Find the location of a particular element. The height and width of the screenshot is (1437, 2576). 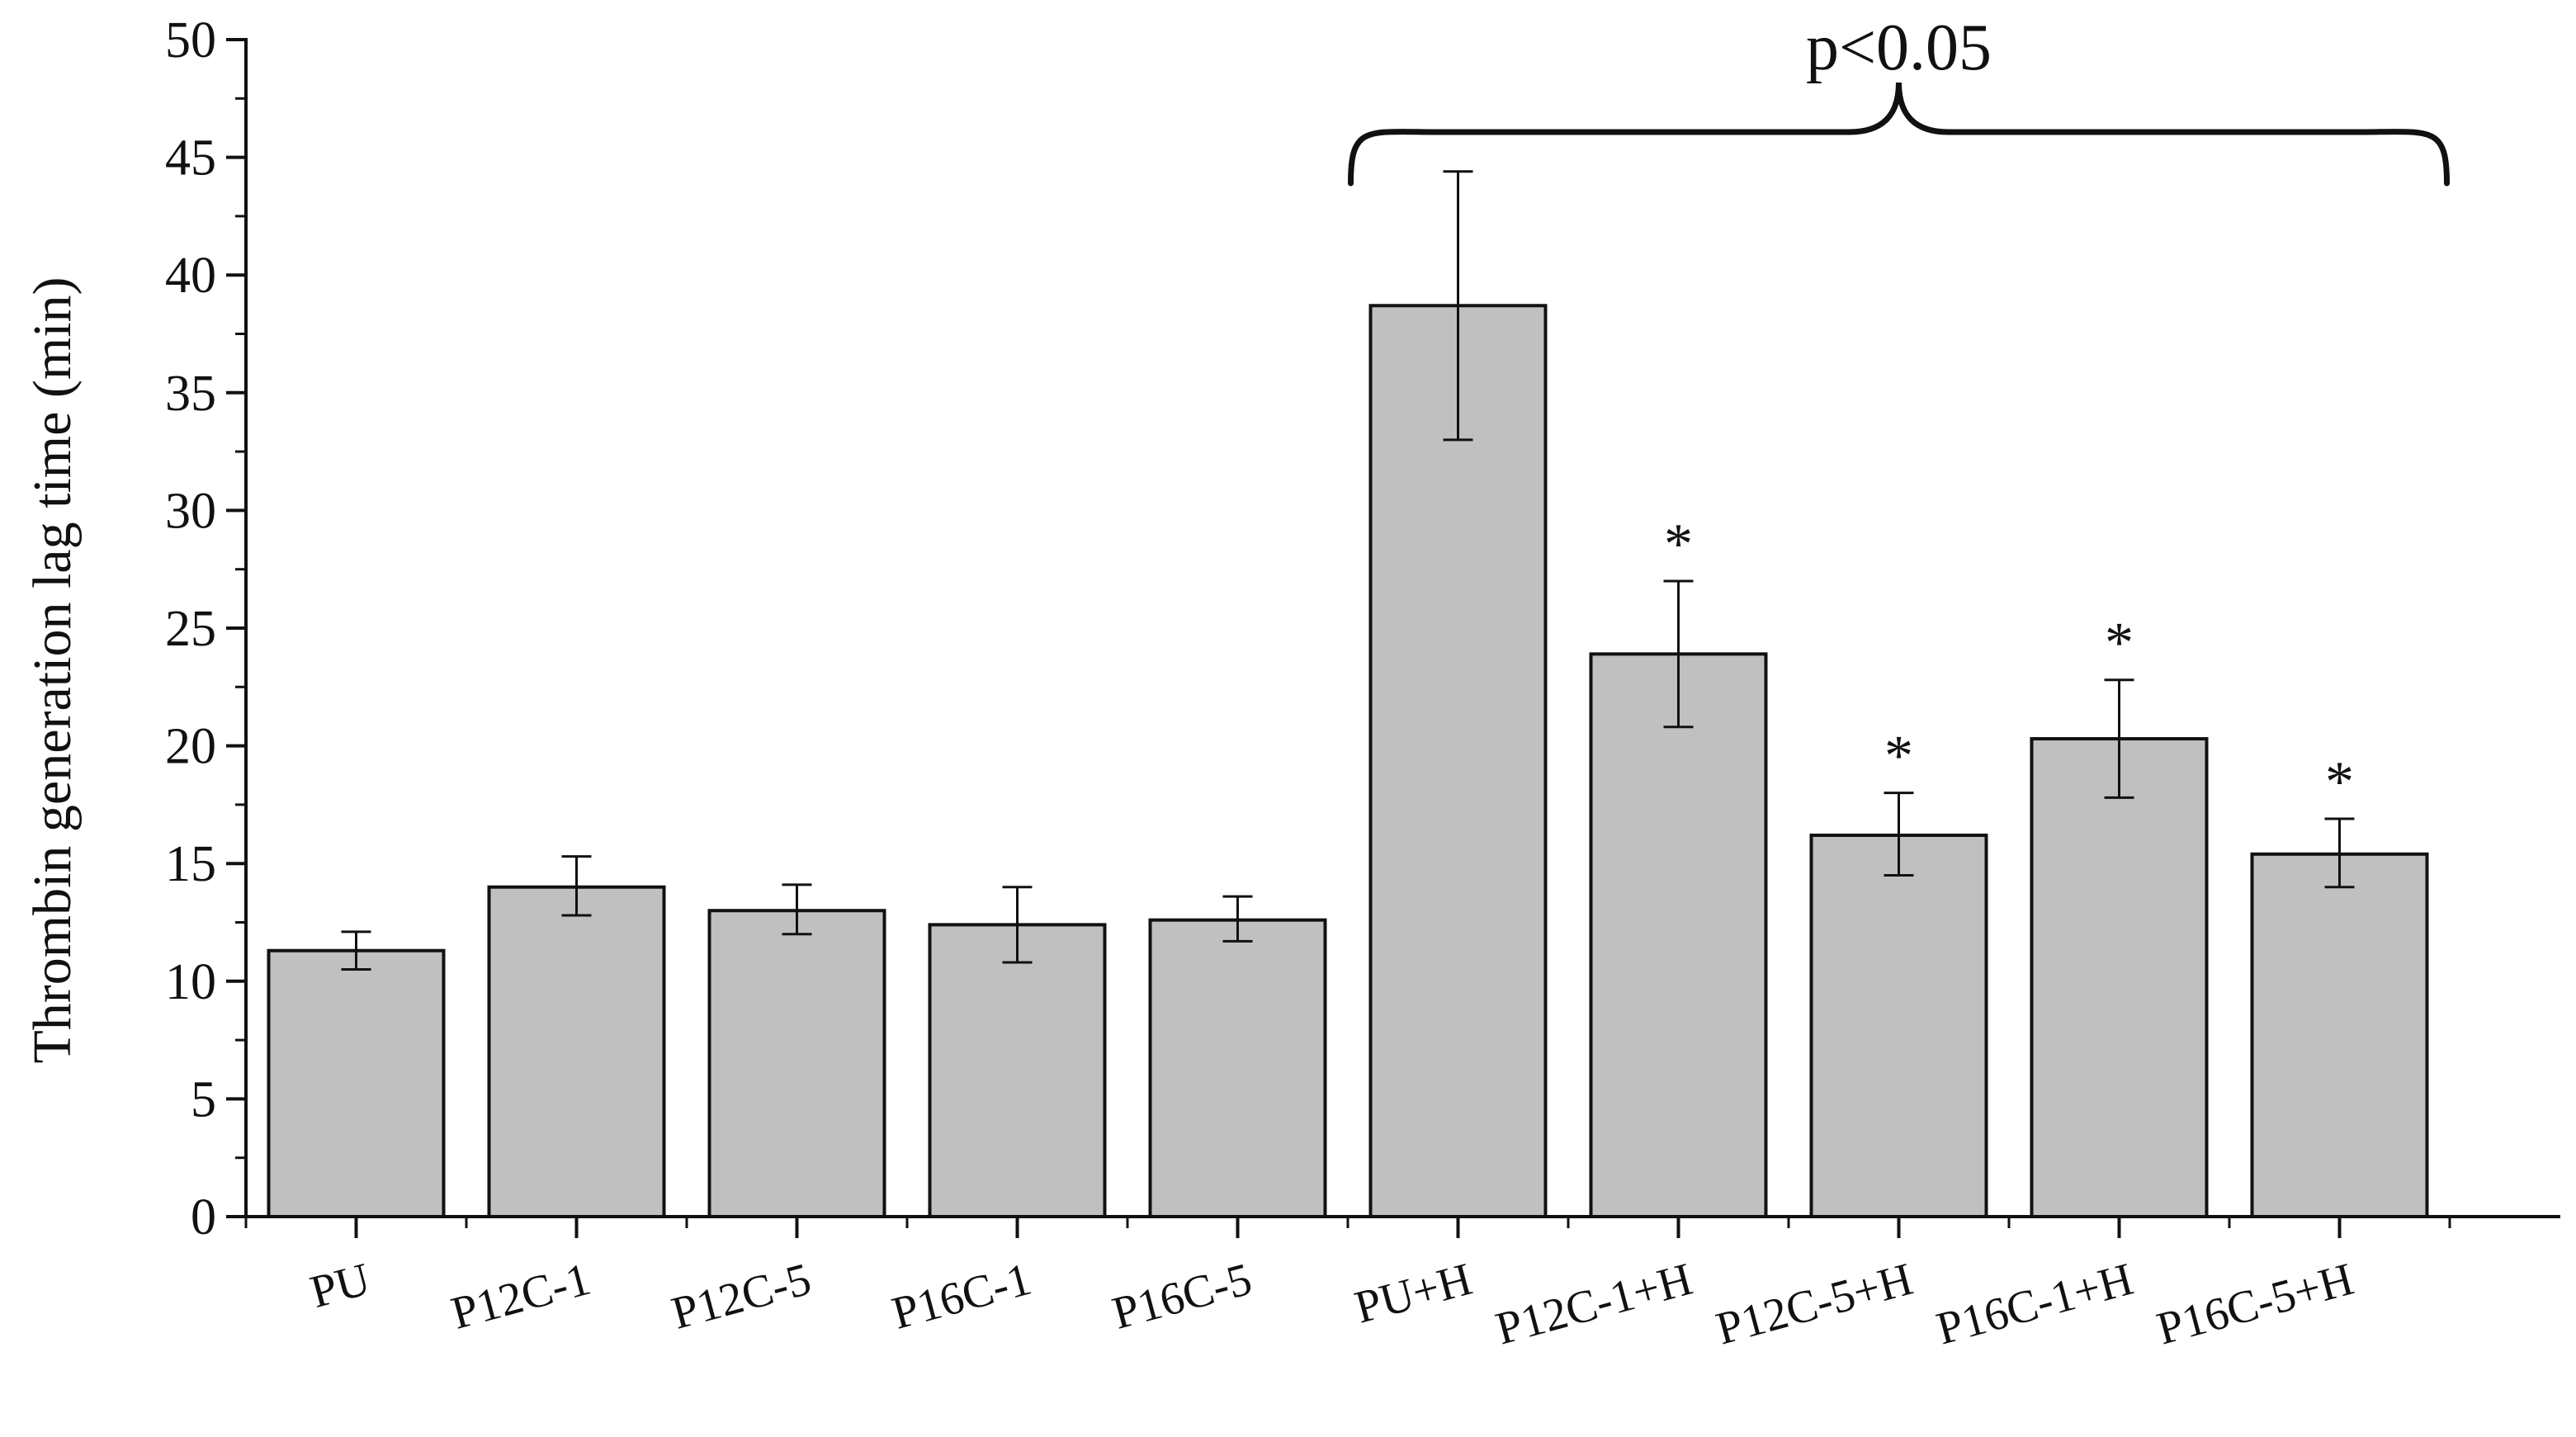

significance-bracket is located at coordinates (1899, 134).